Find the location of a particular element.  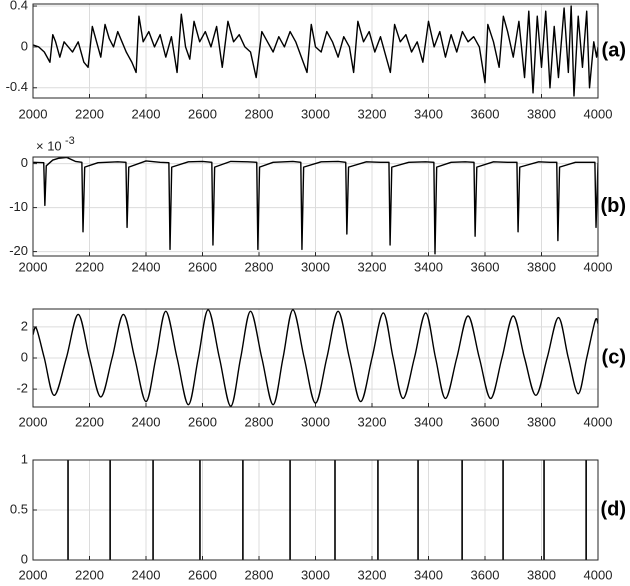

panel-label: (b) is located at coordinates (613, 206).